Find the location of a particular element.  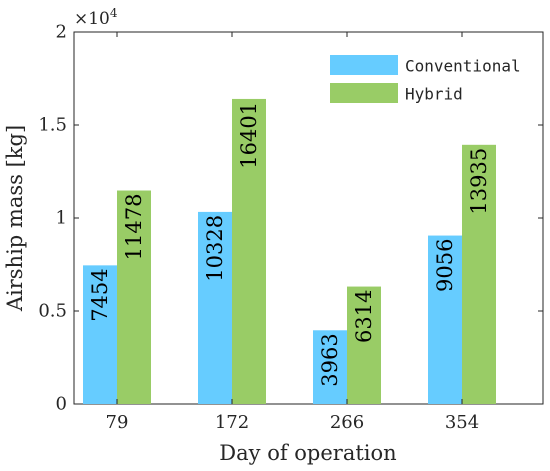

bar-value-label: 7454 is located at coordinates (100, 294).